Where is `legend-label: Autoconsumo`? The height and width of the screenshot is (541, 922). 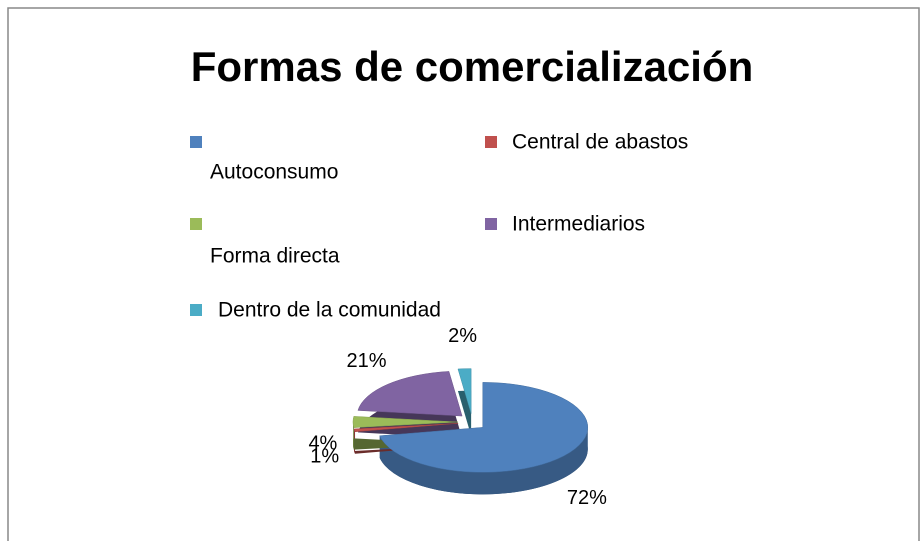 legend-label: Autoconsumo is located at coordinates (274, 172).